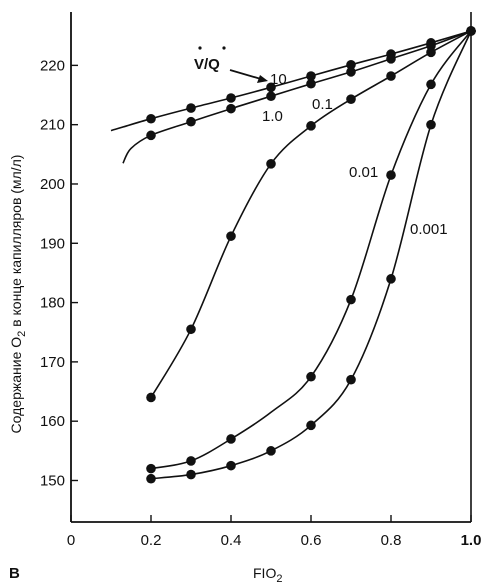 The width and height of the screenshot is (487, 585). Describe the element at coordinates (471, 540) in the screenshot. I see `x-tick-label: 1.0` at that location.